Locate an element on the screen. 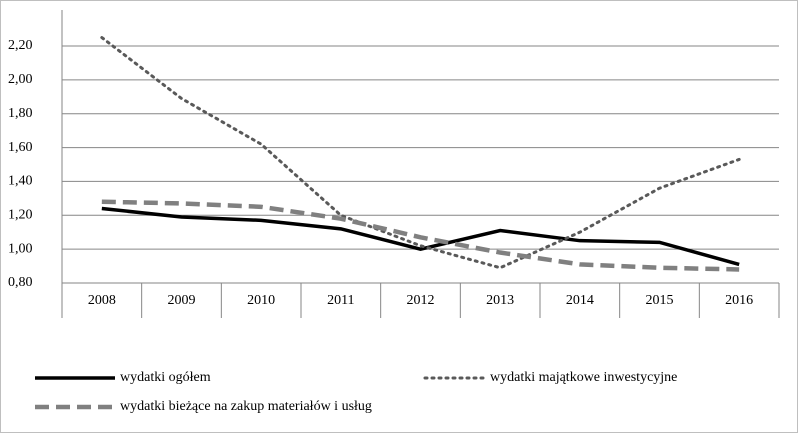 The width and height of the screenshot is (799, 434). x-tick-label: 2009 is located at coordinates (182, 300).